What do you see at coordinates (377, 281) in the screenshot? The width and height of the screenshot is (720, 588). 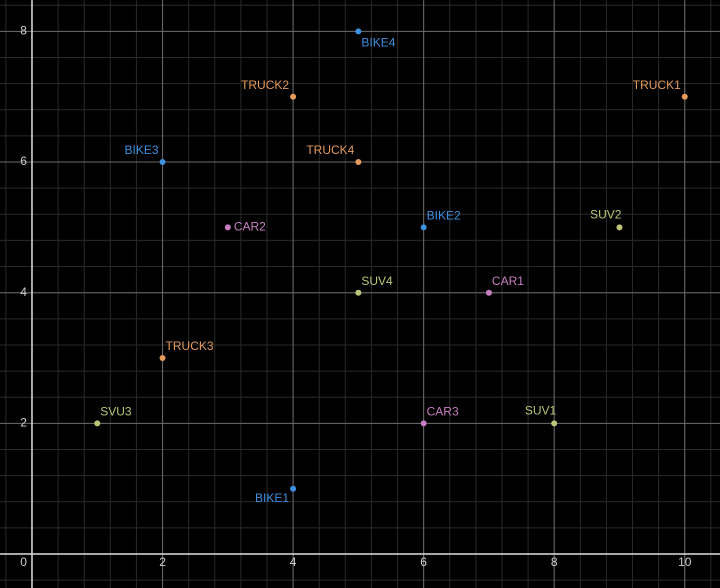 I see `point-label: SUV4` at bounding box center [377, 281].